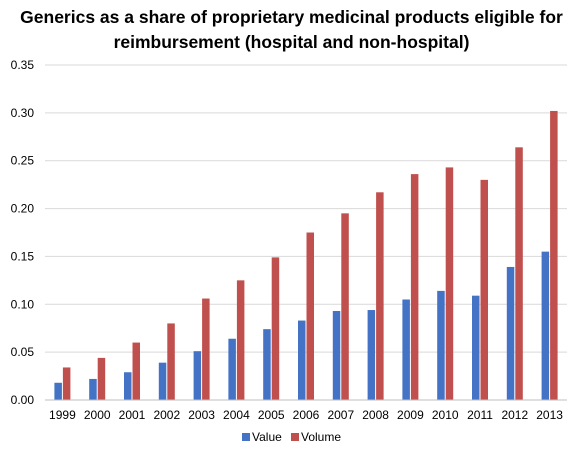  I want to click on x-tick-label: 2010, so click(445, 415).